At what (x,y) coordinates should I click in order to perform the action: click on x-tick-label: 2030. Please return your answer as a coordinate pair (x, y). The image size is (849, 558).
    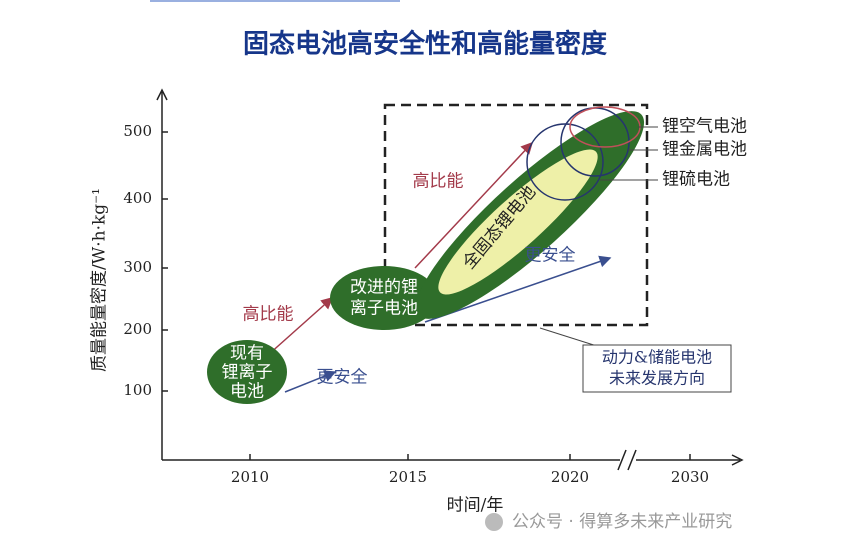
    Looking at the image, I should click on (690, 477).